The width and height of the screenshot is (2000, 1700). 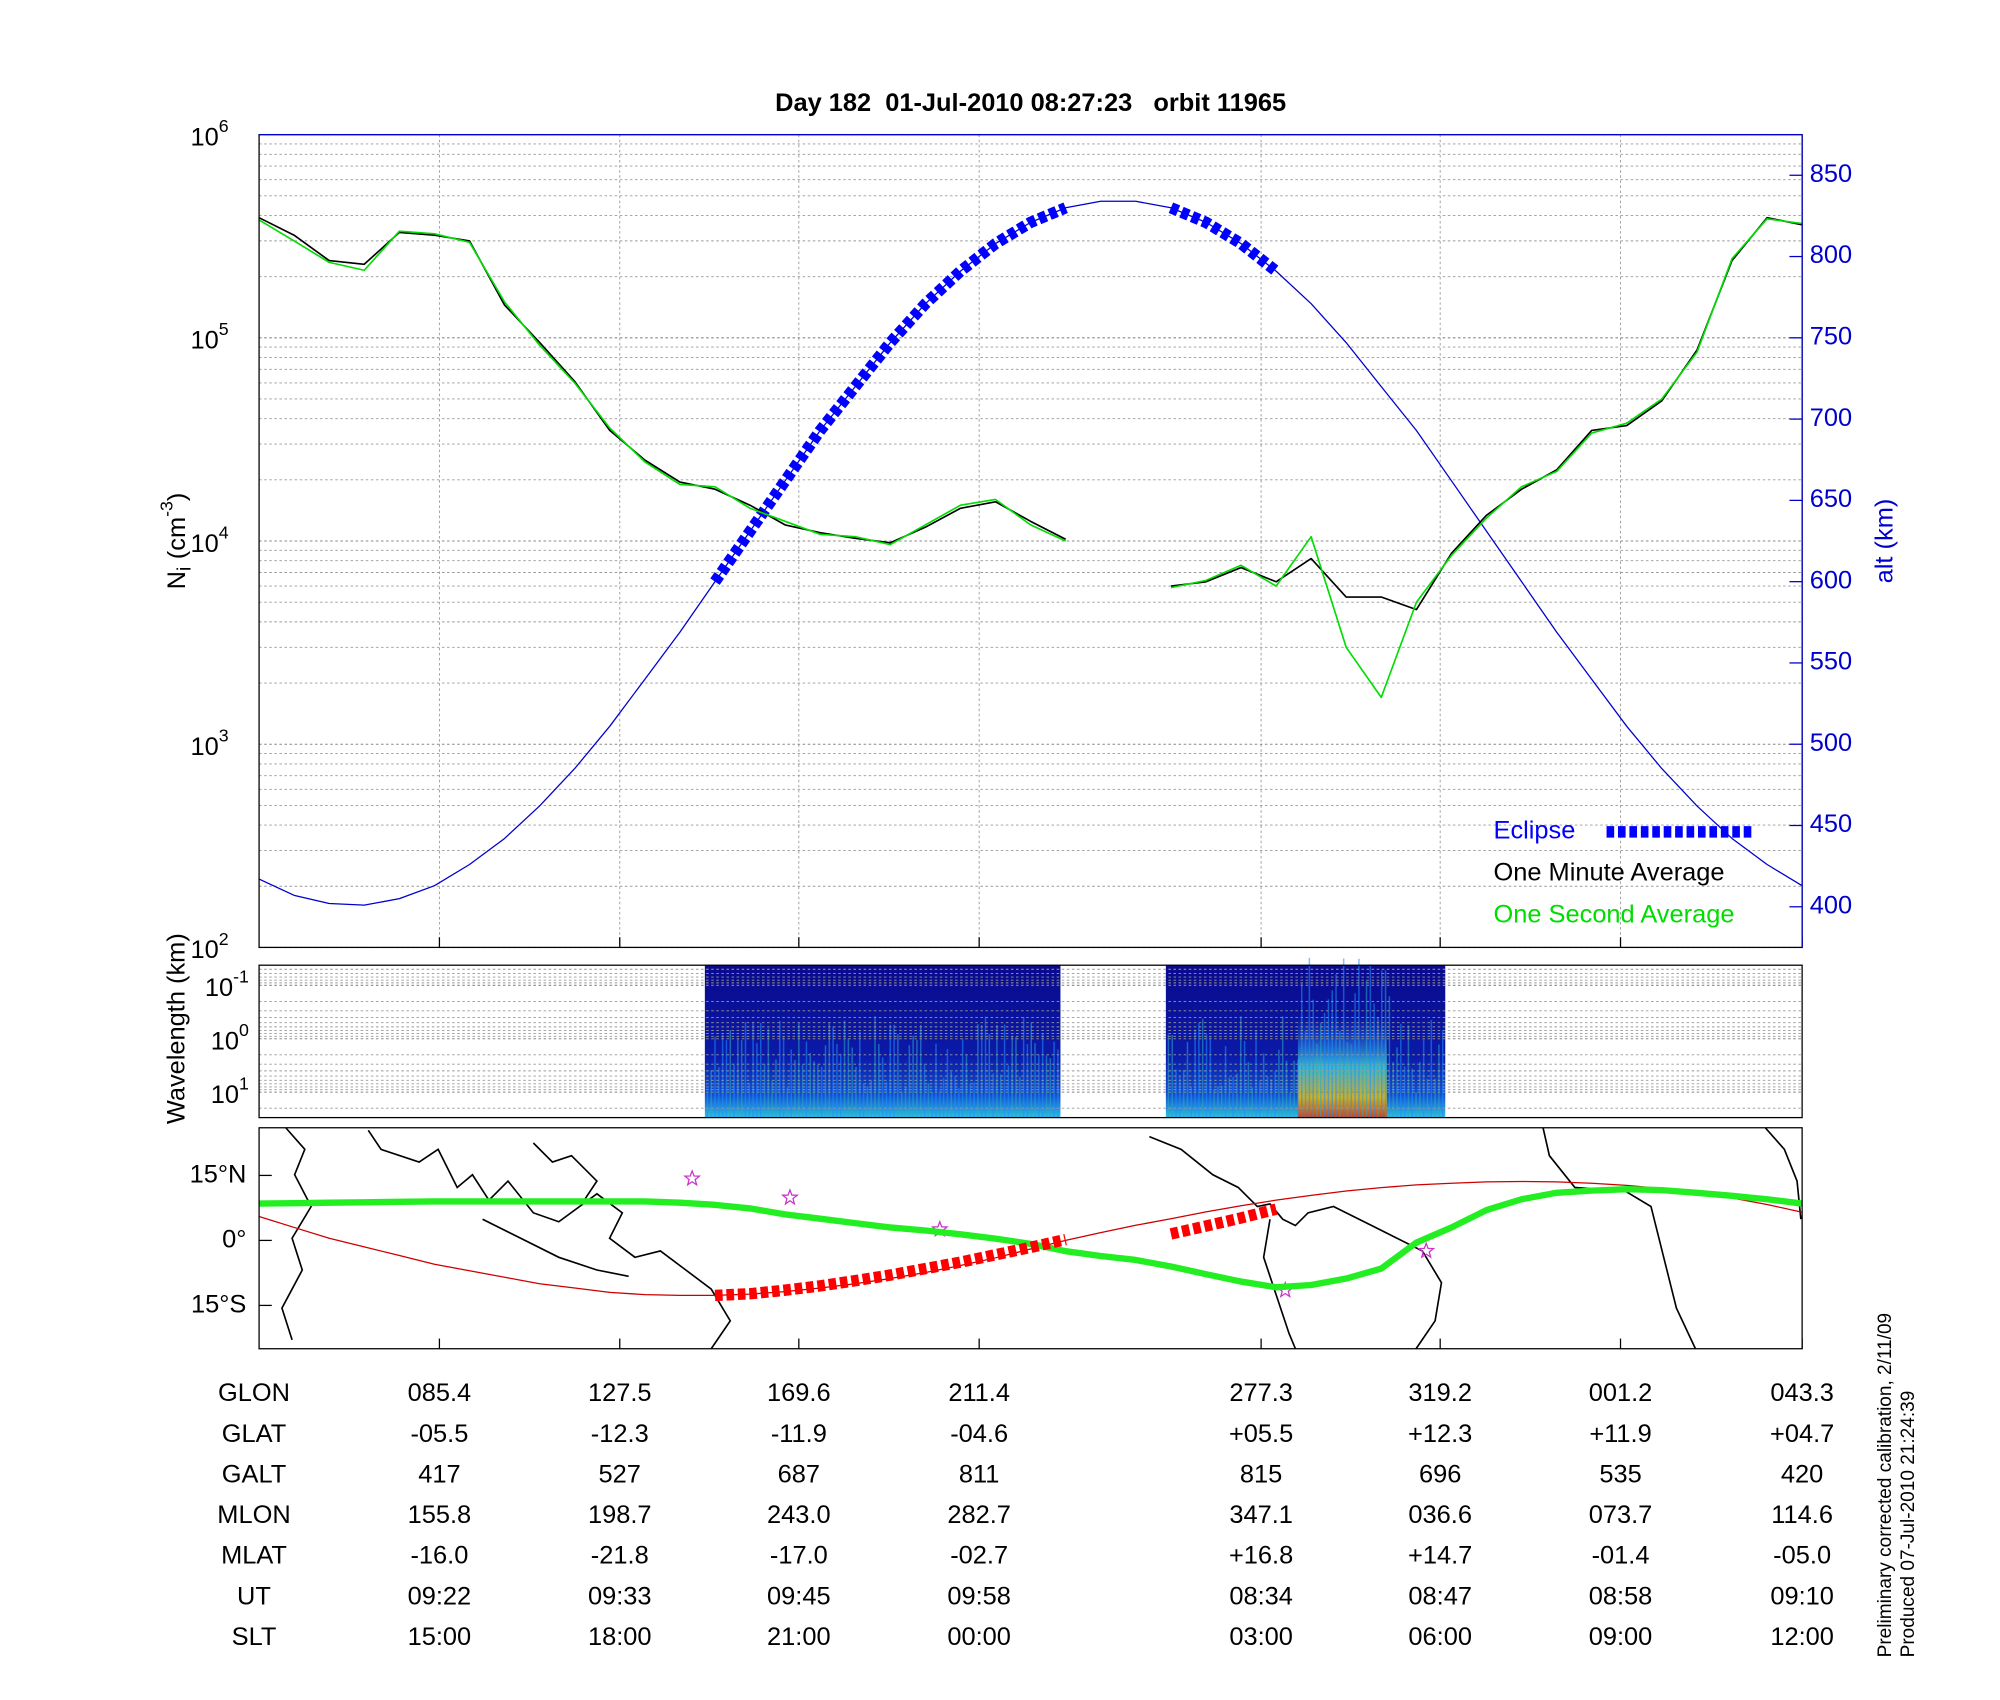 I want to click on tick-label-base: 0°, so click(x=234, y=1239).